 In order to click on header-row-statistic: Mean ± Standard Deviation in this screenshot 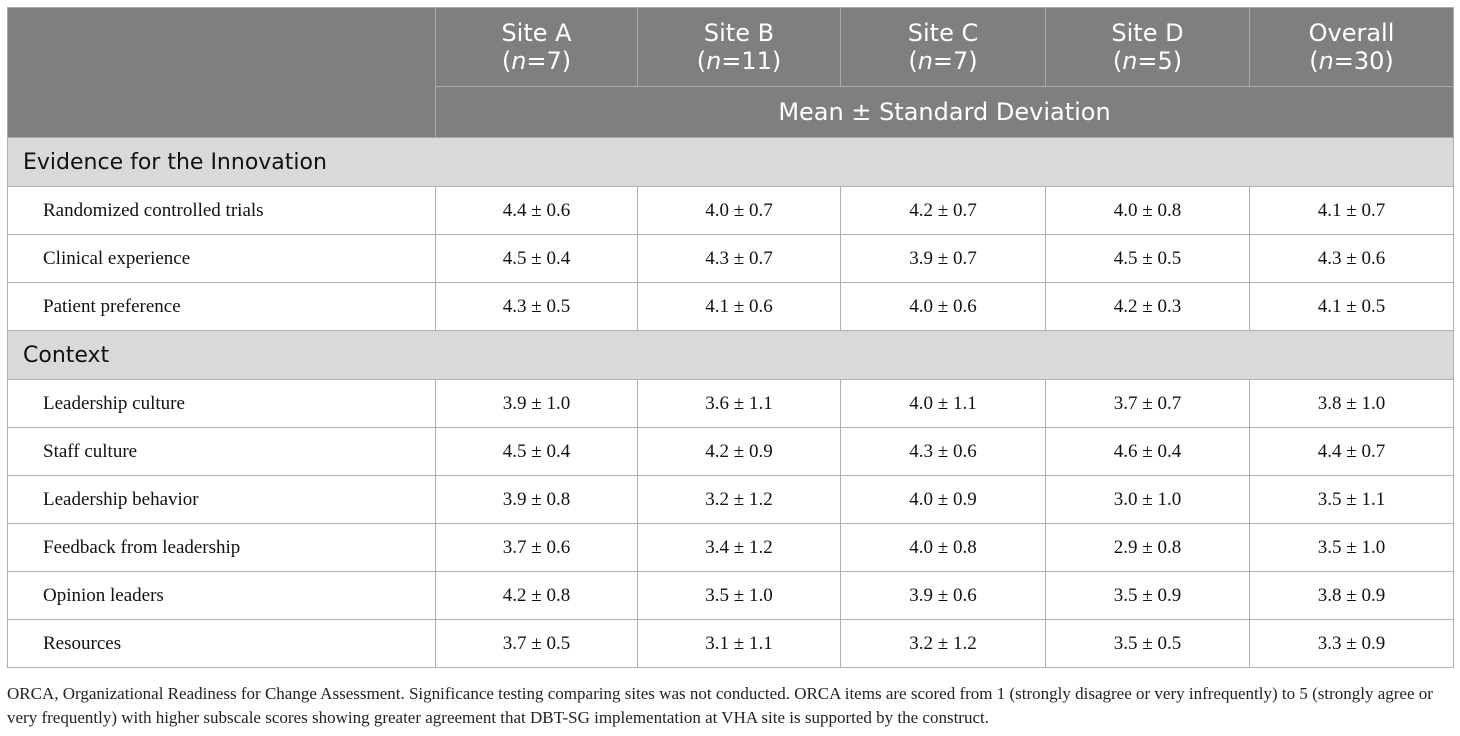, I will do `click(731, 112)`.